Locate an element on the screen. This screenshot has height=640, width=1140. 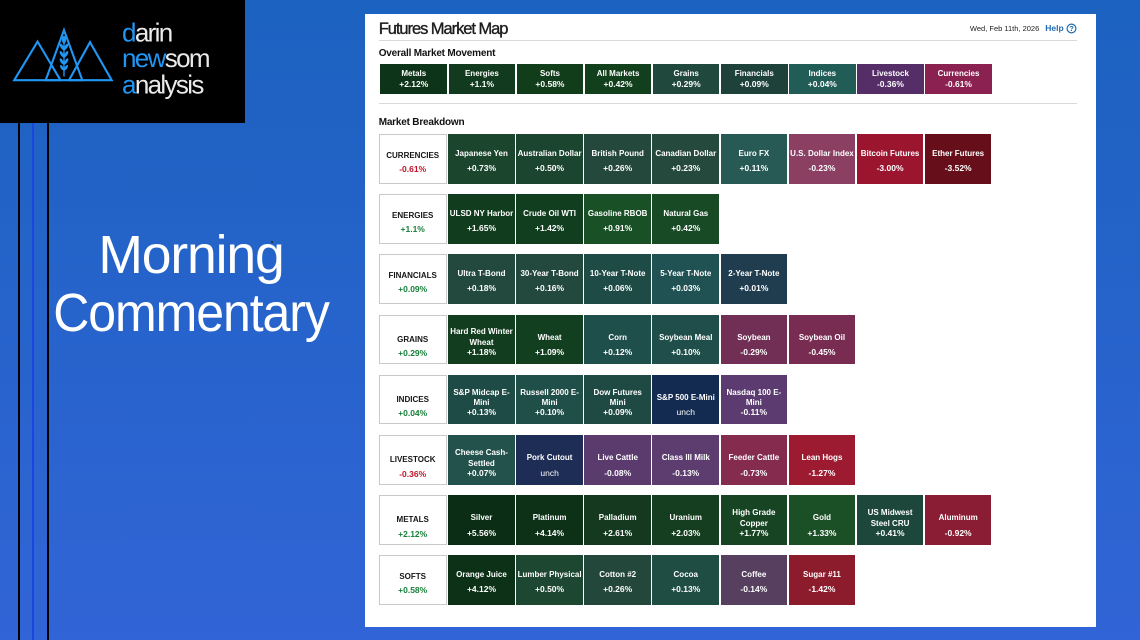
svg-text: newsom is located at coordinates (165, 58).